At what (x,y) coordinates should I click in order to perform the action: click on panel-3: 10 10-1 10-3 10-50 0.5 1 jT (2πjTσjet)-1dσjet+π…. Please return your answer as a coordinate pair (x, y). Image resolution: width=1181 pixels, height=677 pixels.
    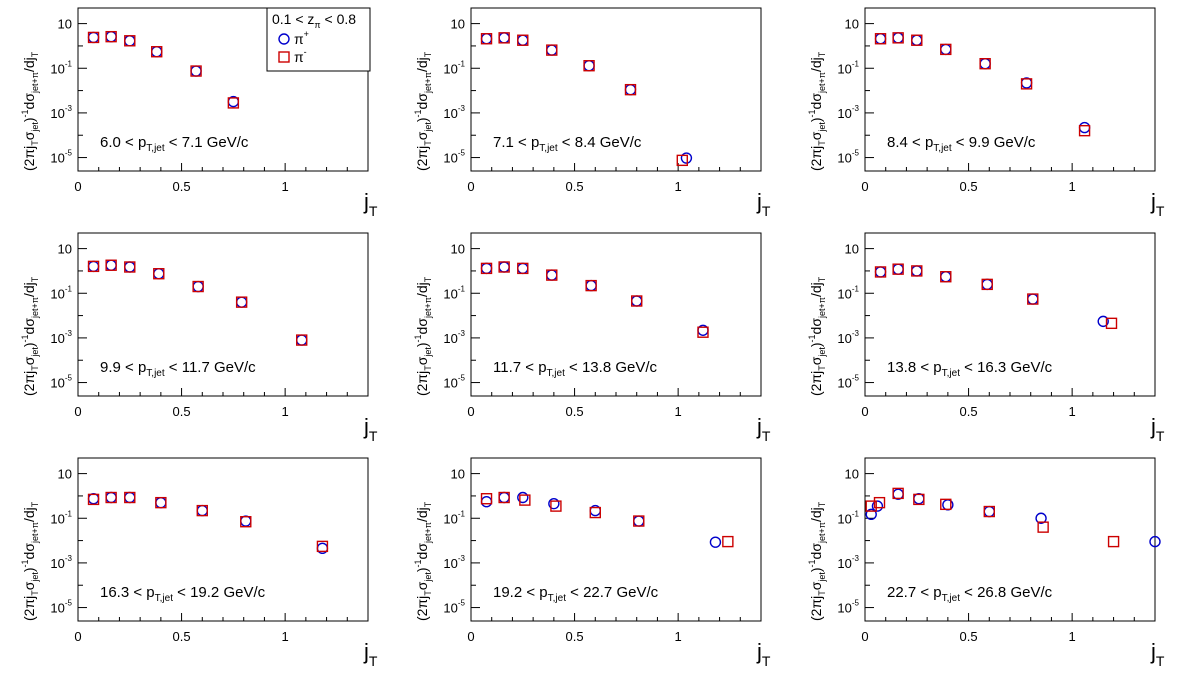
    Looking at the image, I should click on (986, 113).